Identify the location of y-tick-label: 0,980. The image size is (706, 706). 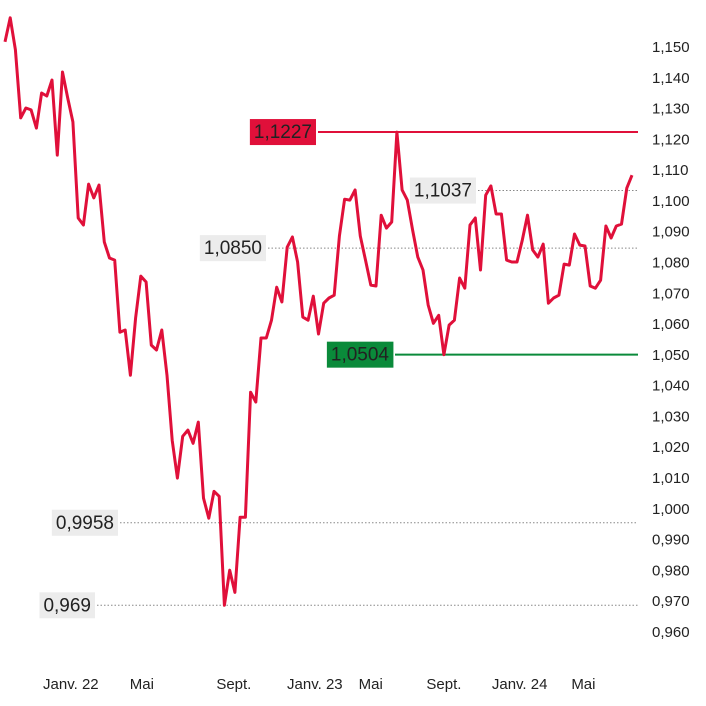
(671, 570).